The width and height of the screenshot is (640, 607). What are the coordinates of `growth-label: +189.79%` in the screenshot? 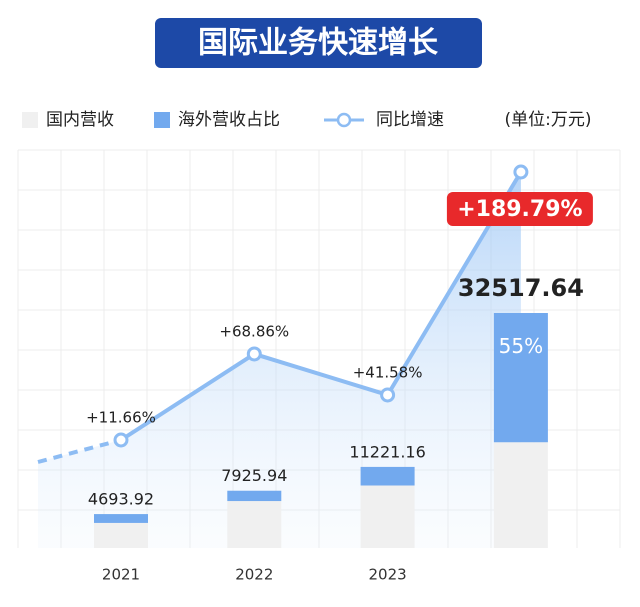 It's located at (519, 209).